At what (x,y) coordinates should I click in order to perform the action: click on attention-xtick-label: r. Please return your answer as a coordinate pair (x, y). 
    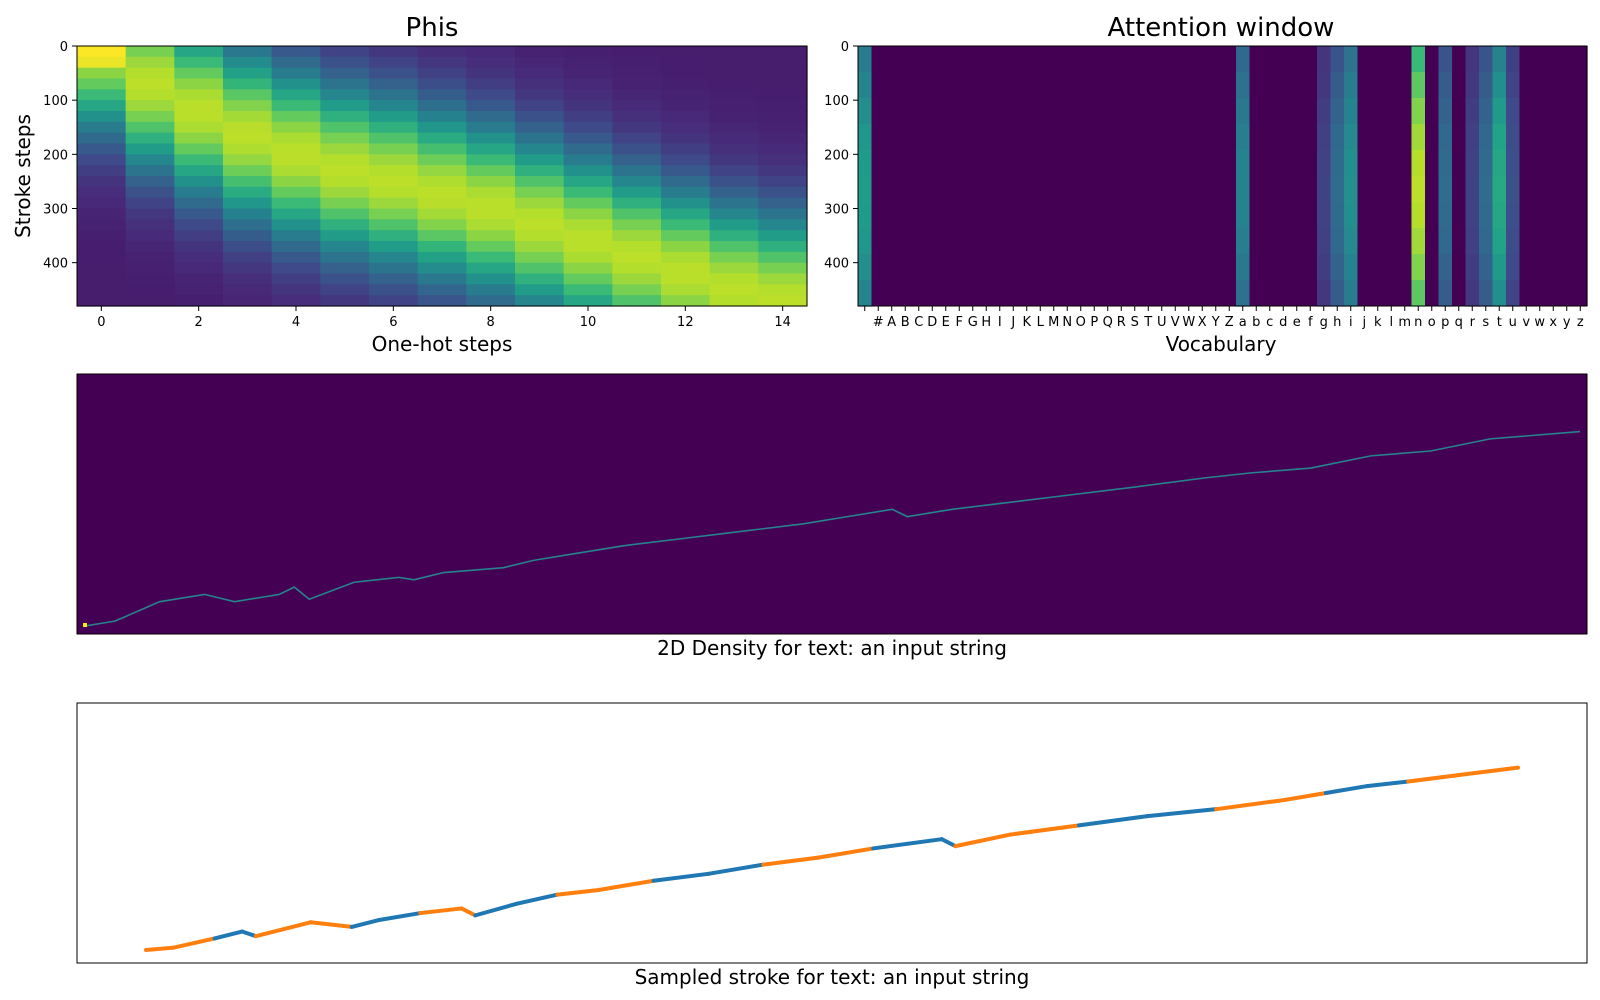
    Looking at the image, I should click on (1473, 322).